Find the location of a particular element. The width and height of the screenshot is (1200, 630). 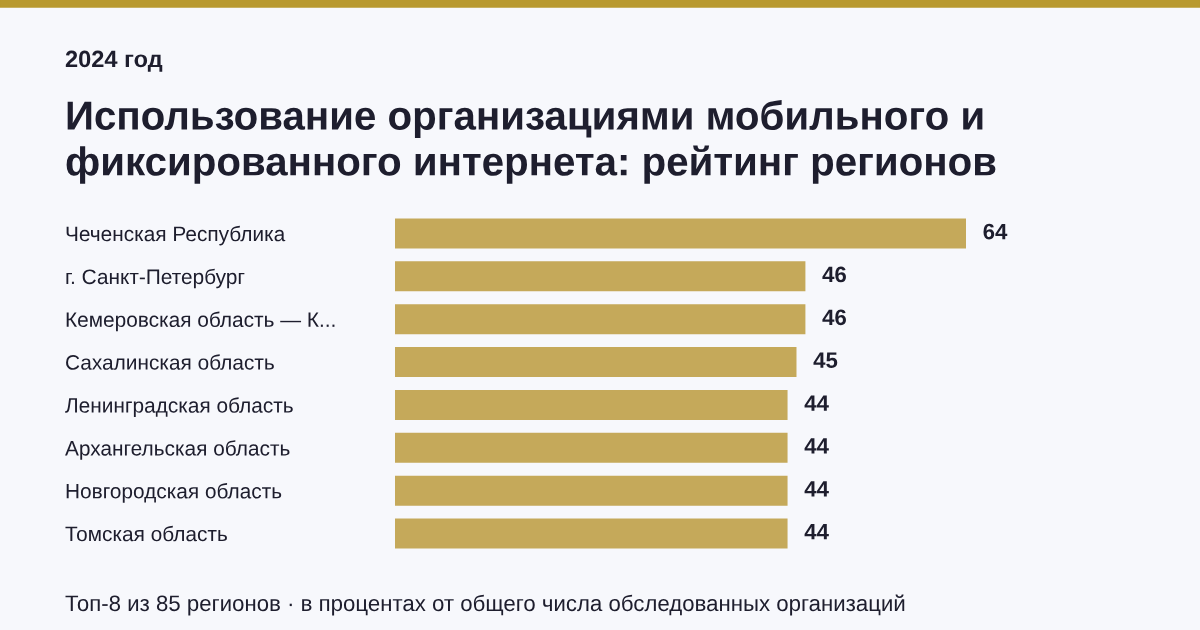

data-label: 64 is located at coordinates (995, 231).